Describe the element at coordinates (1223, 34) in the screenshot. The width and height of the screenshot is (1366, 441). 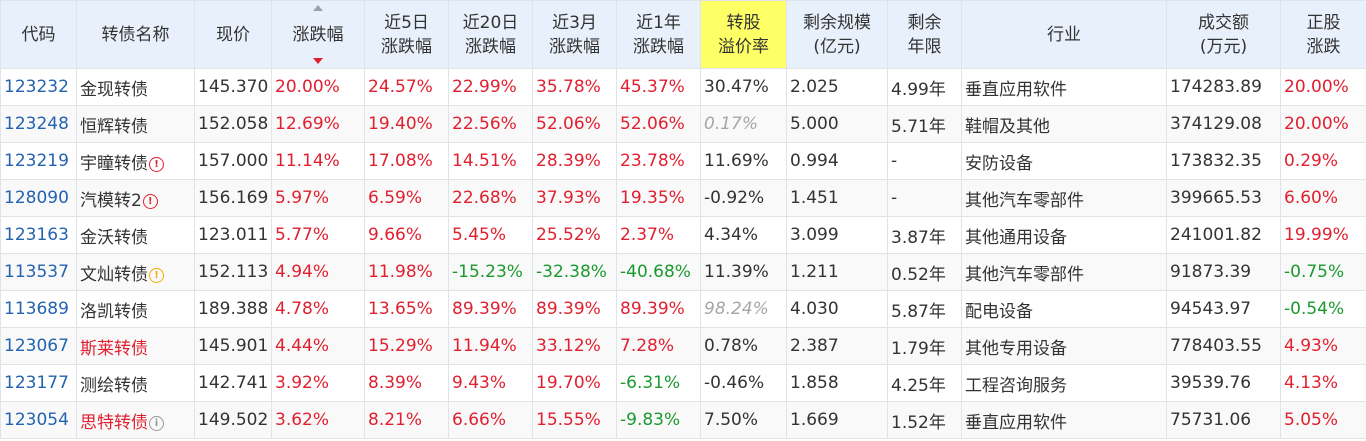
I see `column-header-turnover: 成交额 (万元)` at that location.